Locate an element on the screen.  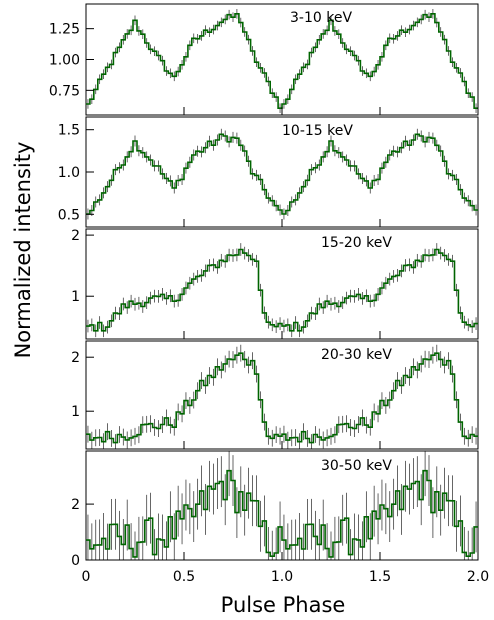
band-label: 10-15 keV is located at coordinates (317, 131).